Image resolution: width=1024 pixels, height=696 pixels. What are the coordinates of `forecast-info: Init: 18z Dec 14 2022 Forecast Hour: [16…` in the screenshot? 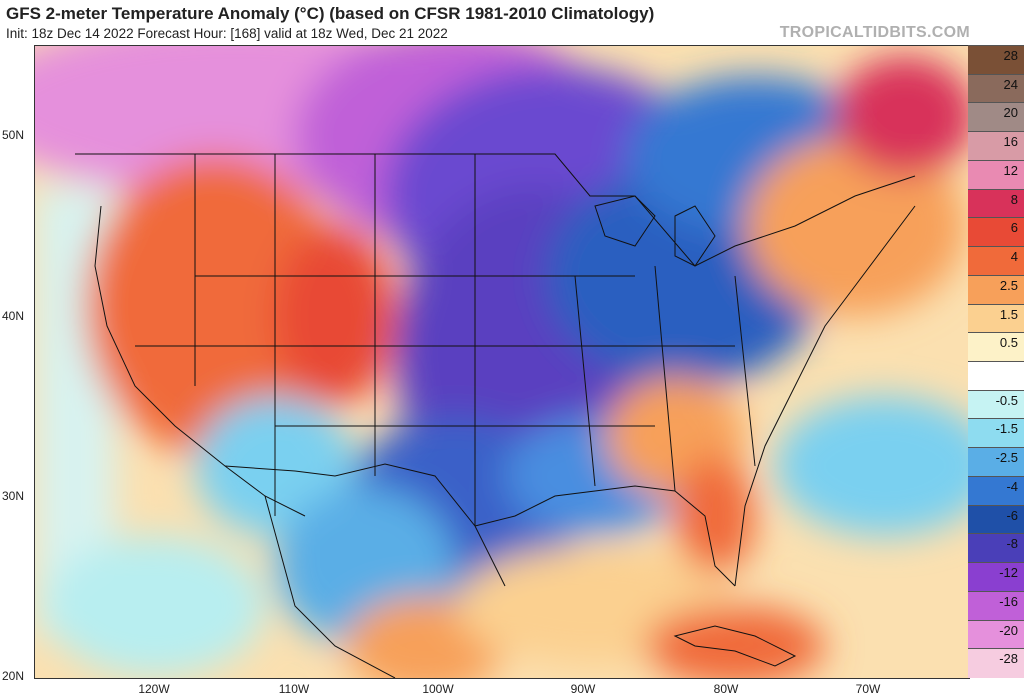 It's located at (227, 33).